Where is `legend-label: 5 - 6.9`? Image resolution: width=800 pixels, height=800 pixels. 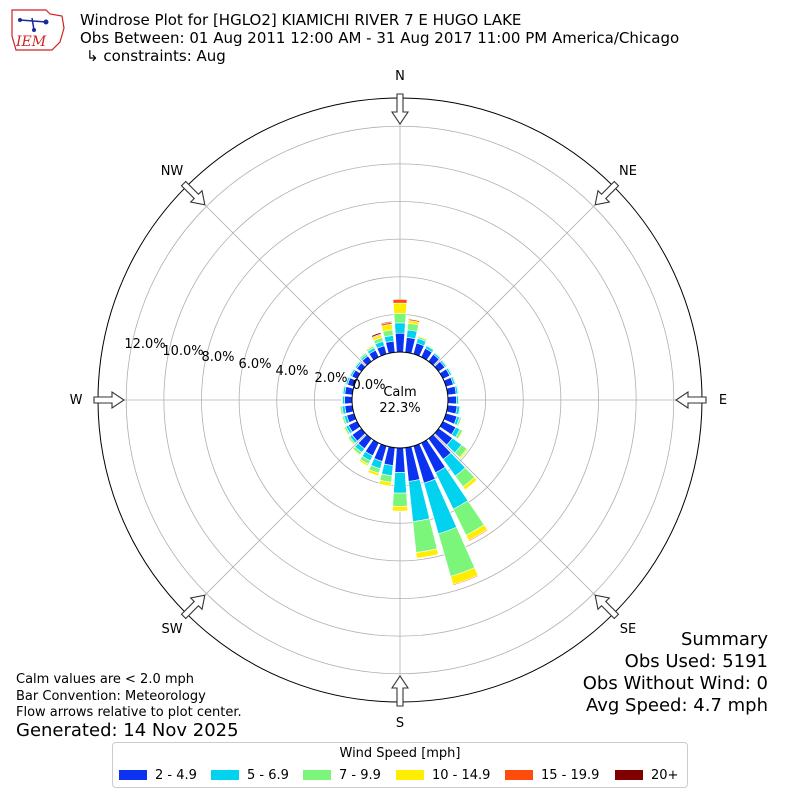 legend-label: 5 - 6.9 is located at coordinates (268, 775).